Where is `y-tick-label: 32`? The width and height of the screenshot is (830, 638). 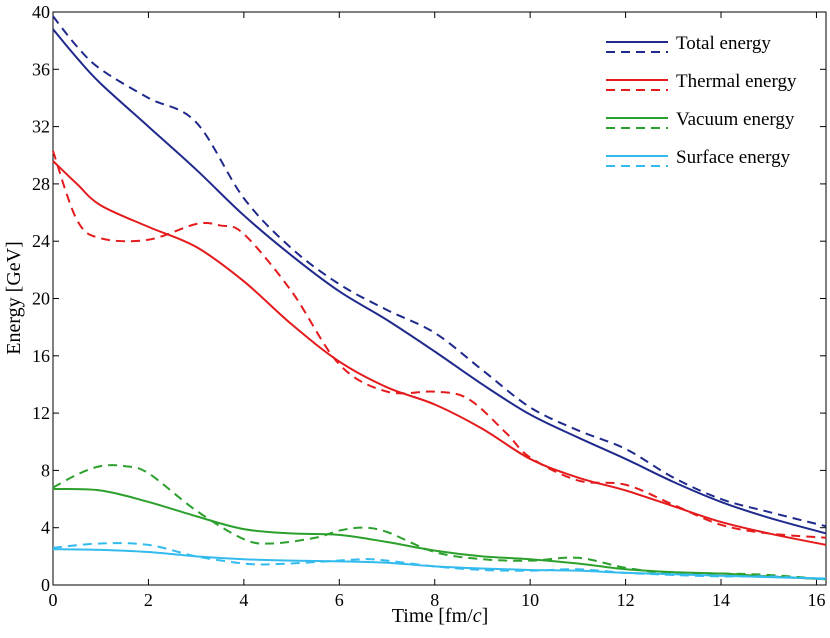 y-tick-label: 32 is located at coordinates (41, 127).